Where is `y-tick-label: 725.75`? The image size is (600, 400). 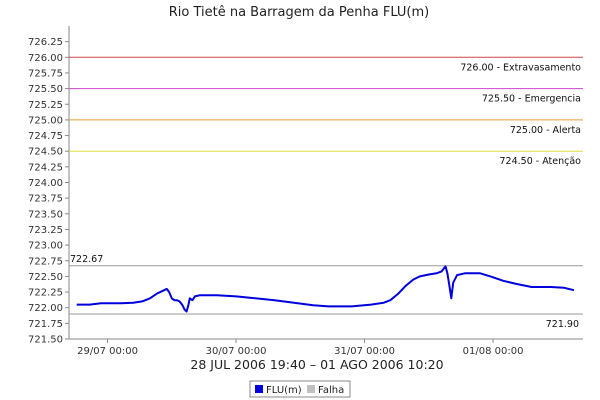
y-tick-label: 725.75 is located at coordinates (45, 73).